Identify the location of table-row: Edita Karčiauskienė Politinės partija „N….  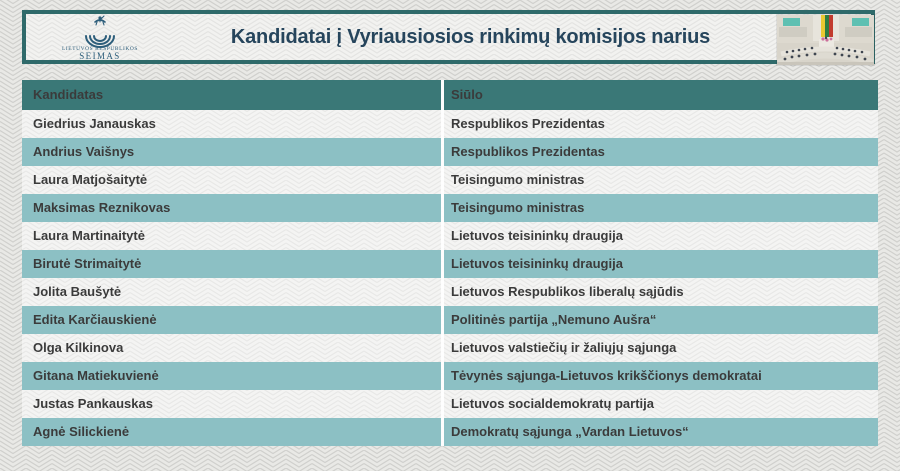
(450, 320).